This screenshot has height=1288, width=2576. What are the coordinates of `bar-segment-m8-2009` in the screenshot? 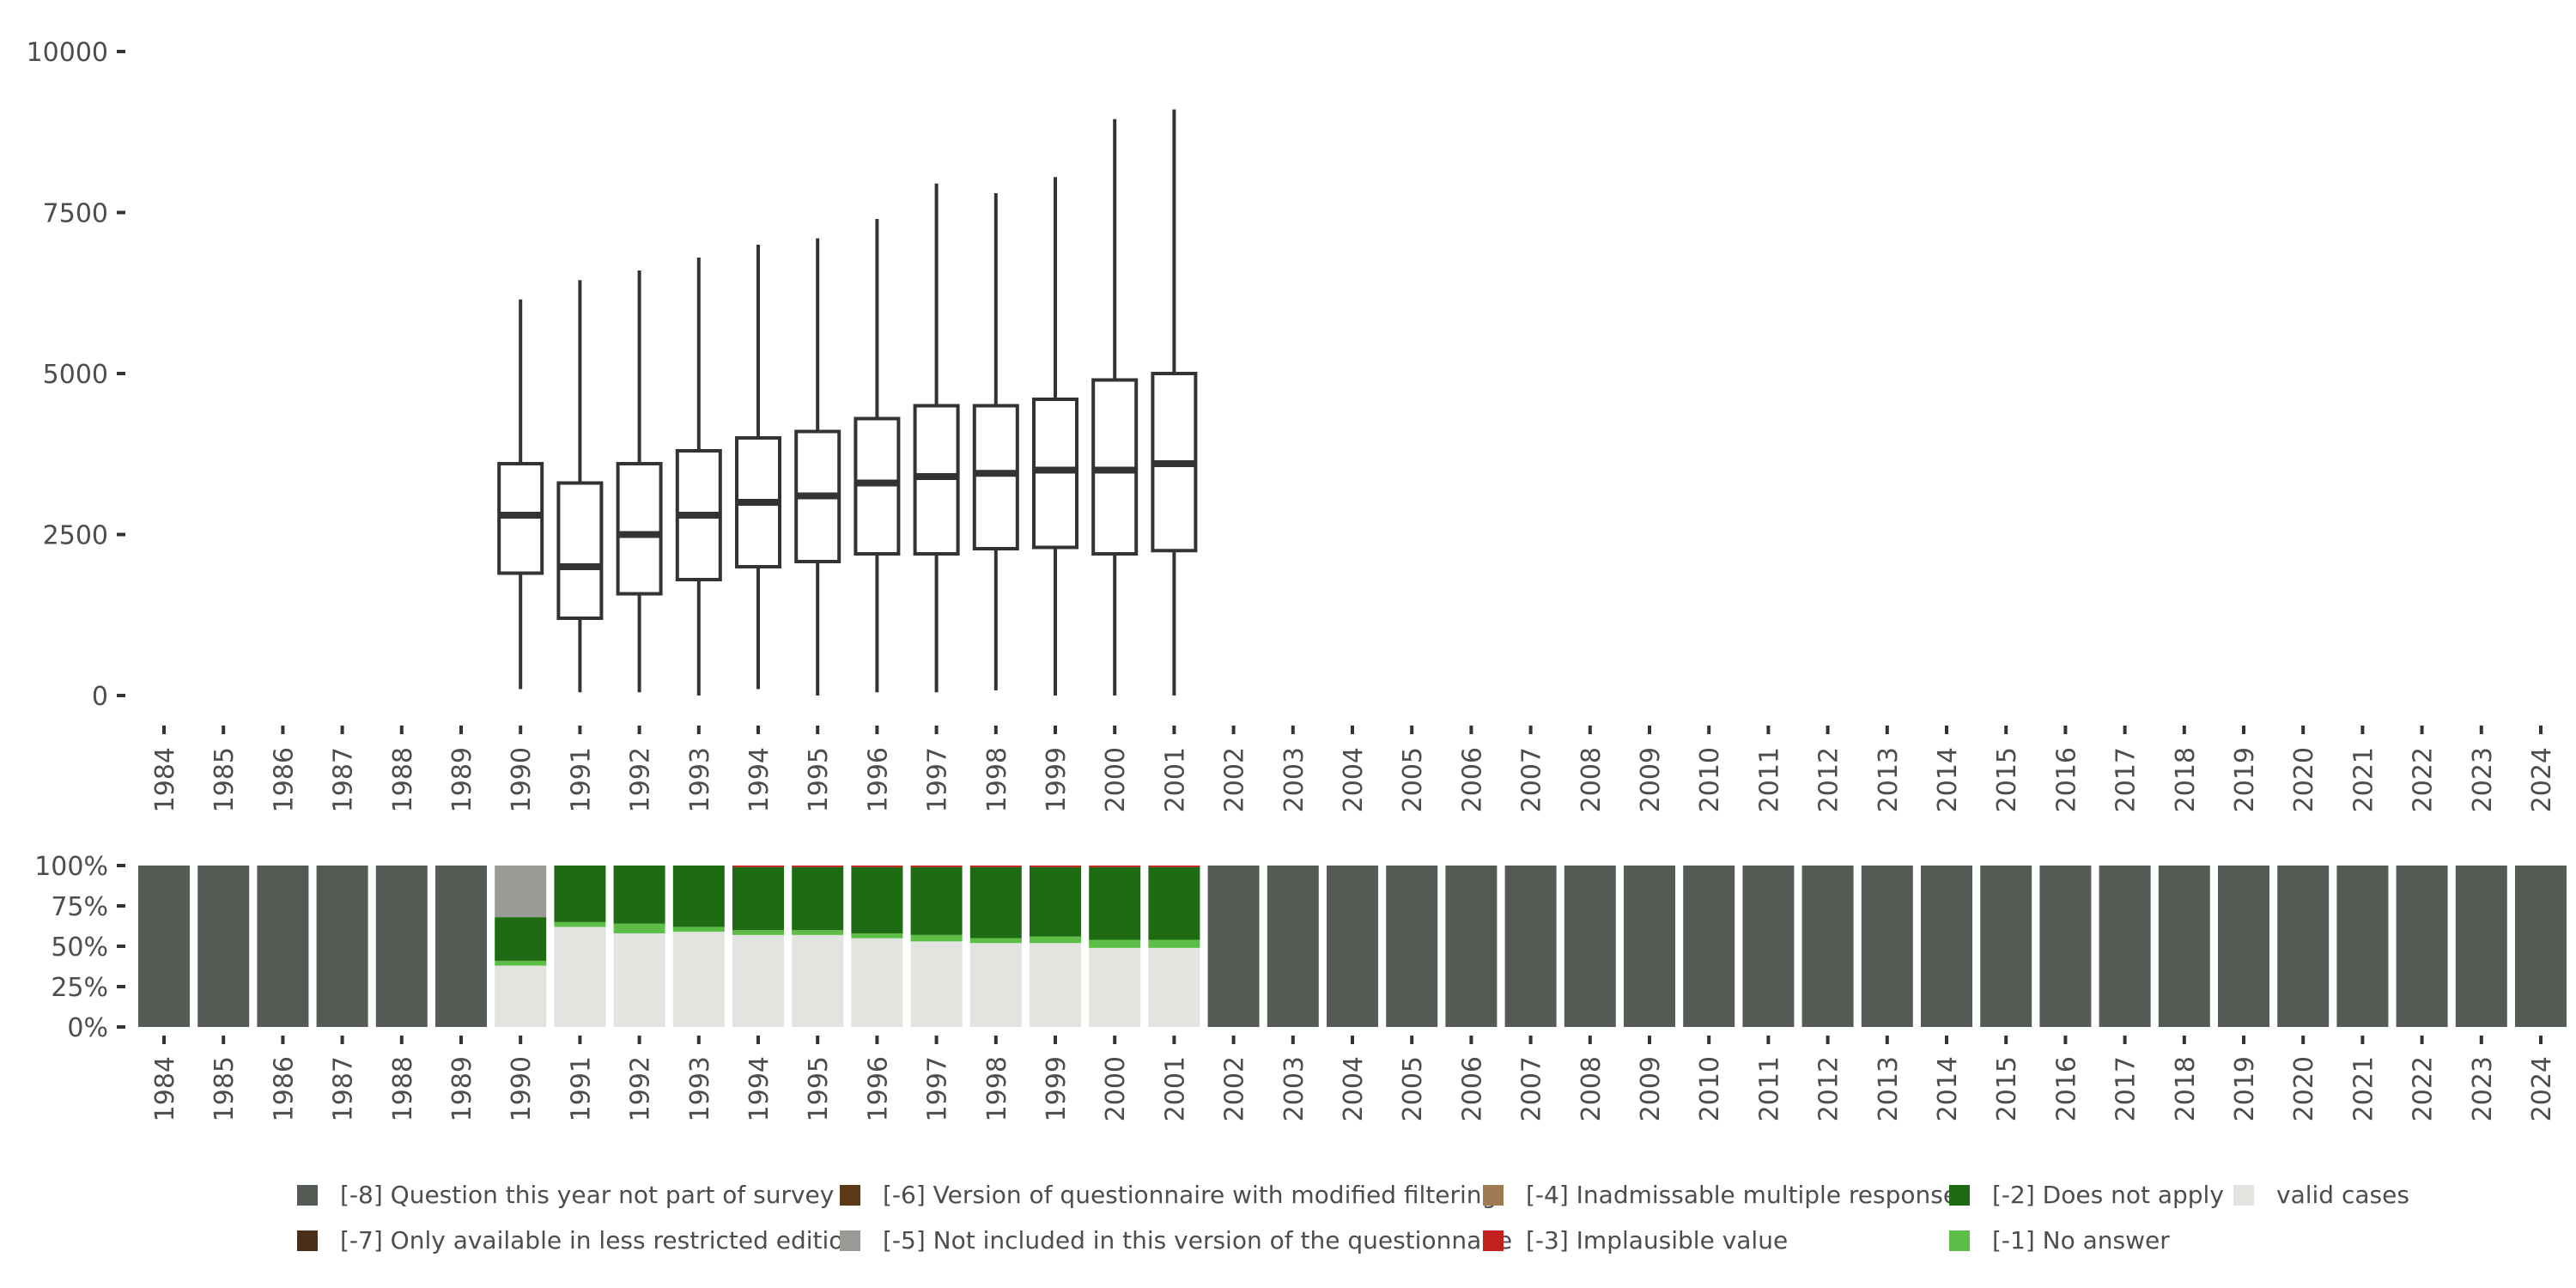 It's located at (1649, 947).